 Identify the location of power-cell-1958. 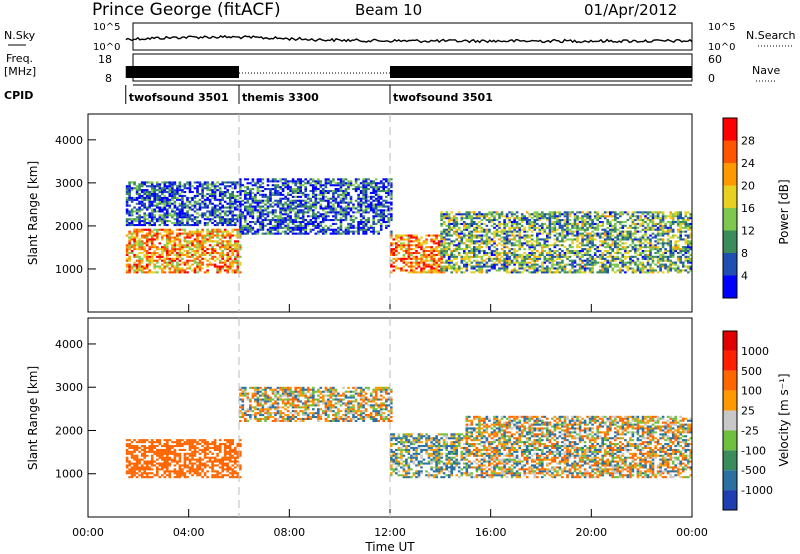
(313, 181).